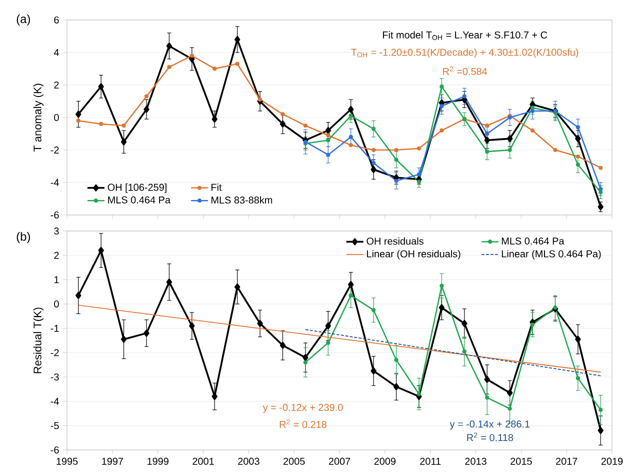  Describe the element at coordinates (56, 231) in the screenshot. I see `y-tick-label: 3` at that location.